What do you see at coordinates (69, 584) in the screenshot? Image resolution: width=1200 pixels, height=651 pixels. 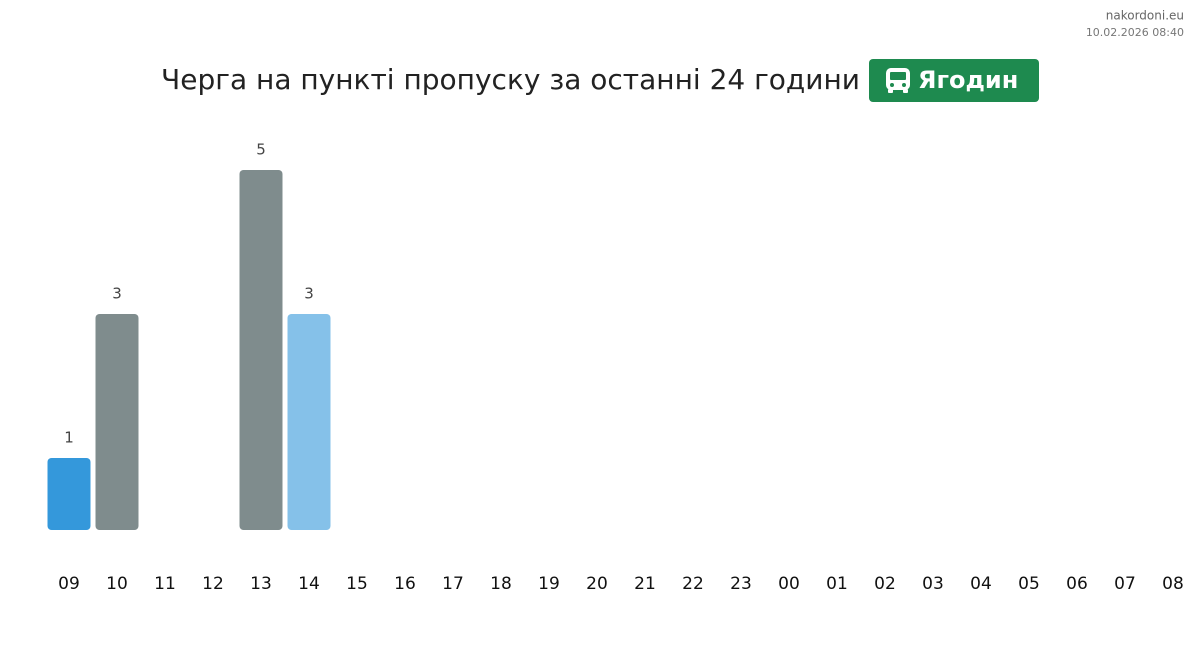 I see `x-tick-label: 09` at bounding box center [69, 584].